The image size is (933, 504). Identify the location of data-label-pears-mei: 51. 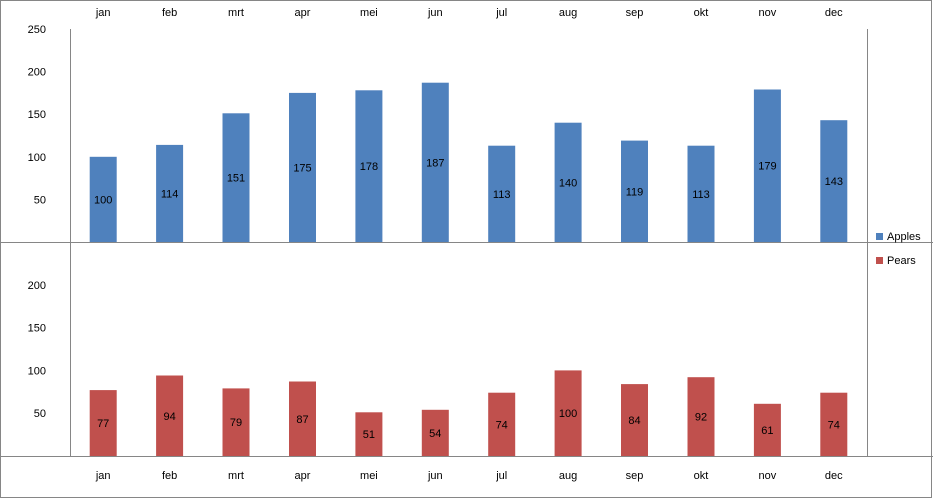
(369, 435).